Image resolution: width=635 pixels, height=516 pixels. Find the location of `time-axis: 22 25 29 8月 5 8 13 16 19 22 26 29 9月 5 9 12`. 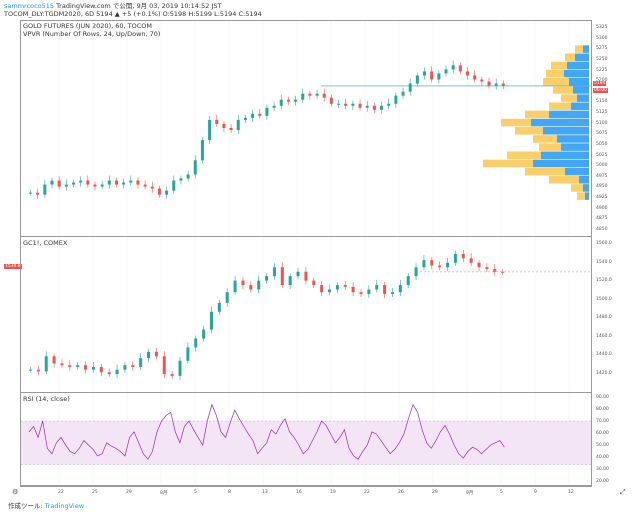

time-axis: 22 25 29 8月 5 8 13 16 19 22 26 29 9月 5 9 12 is located at coordinates (306, 493).